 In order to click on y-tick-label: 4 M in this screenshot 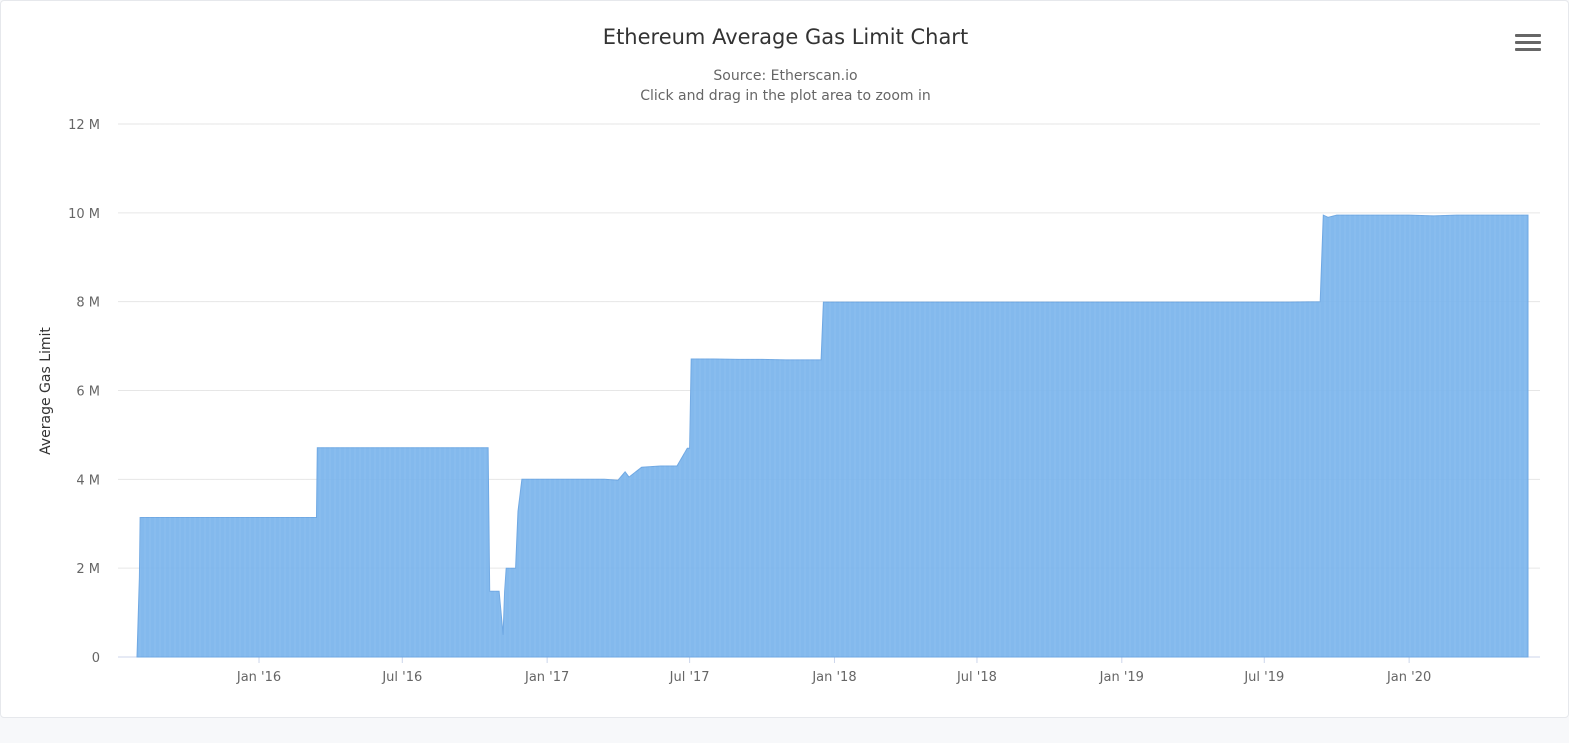, I will do `click(88, 480)`.